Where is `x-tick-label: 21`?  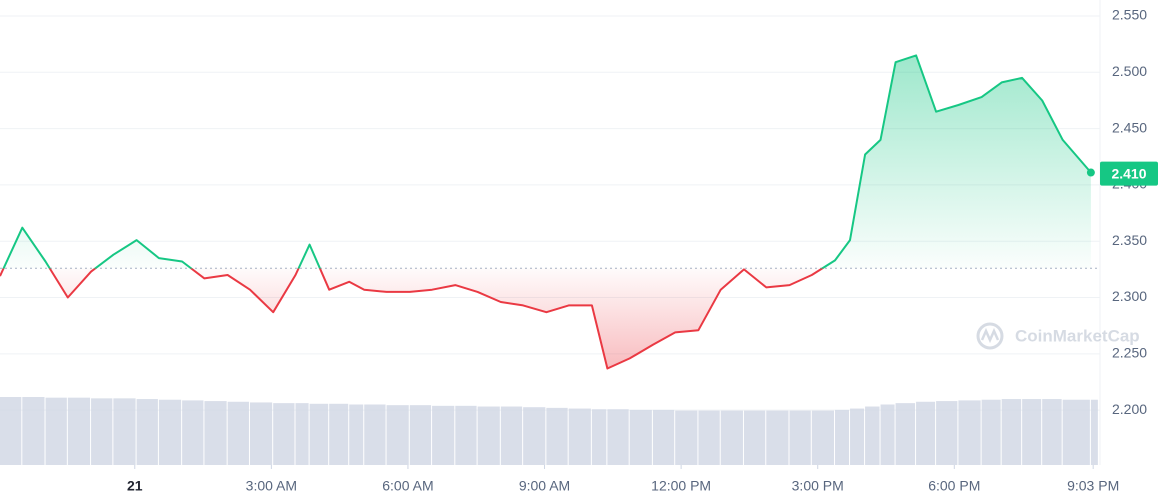
x-tick-label: 21 is located at coordinates (135, 486).